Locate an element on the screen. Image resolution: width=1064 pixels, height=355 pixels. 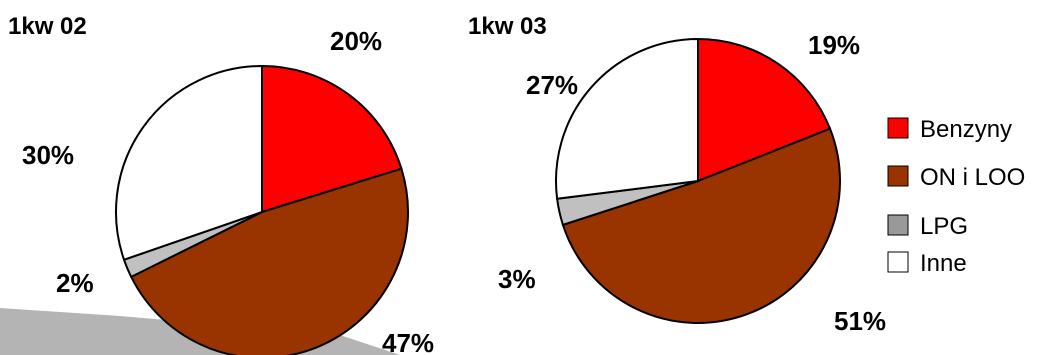
legend-item-inne: Inne is located at coordinates (927, 263).